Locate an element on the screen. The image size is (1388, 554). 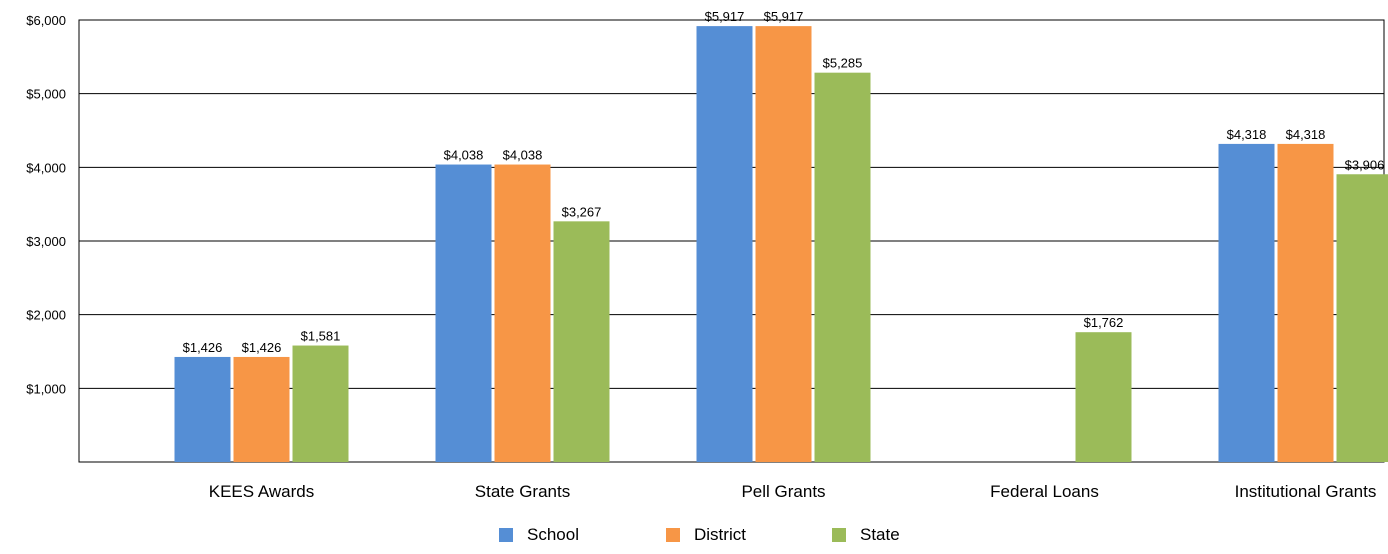
legend-item-state: State is located at coordinates (866, 535).